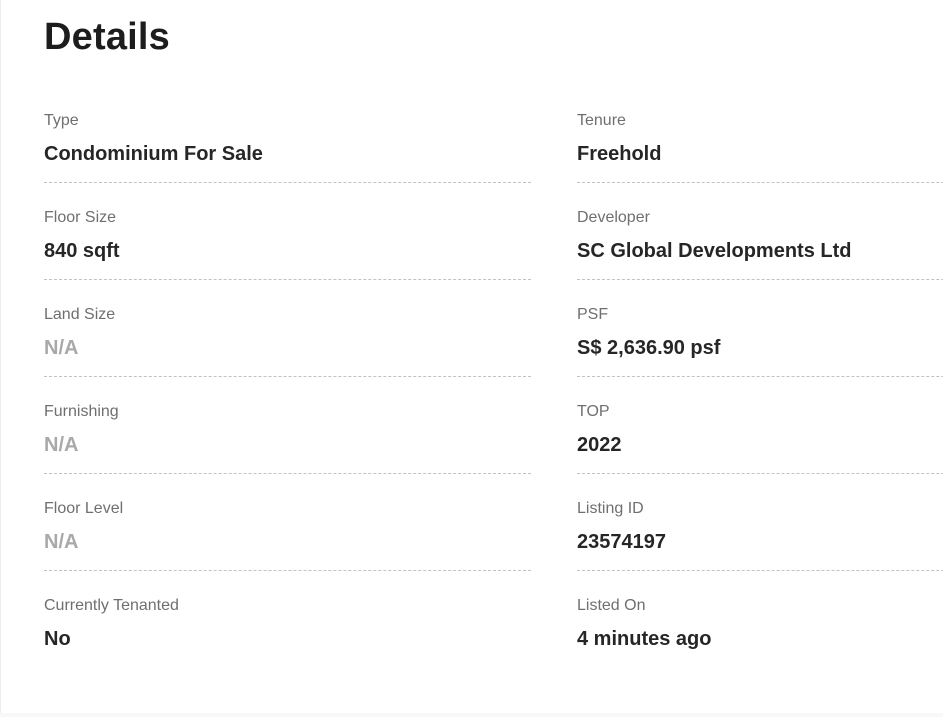 The image size is (943, 717). I want to click on detail-value: 23574197, so click(621, 542).